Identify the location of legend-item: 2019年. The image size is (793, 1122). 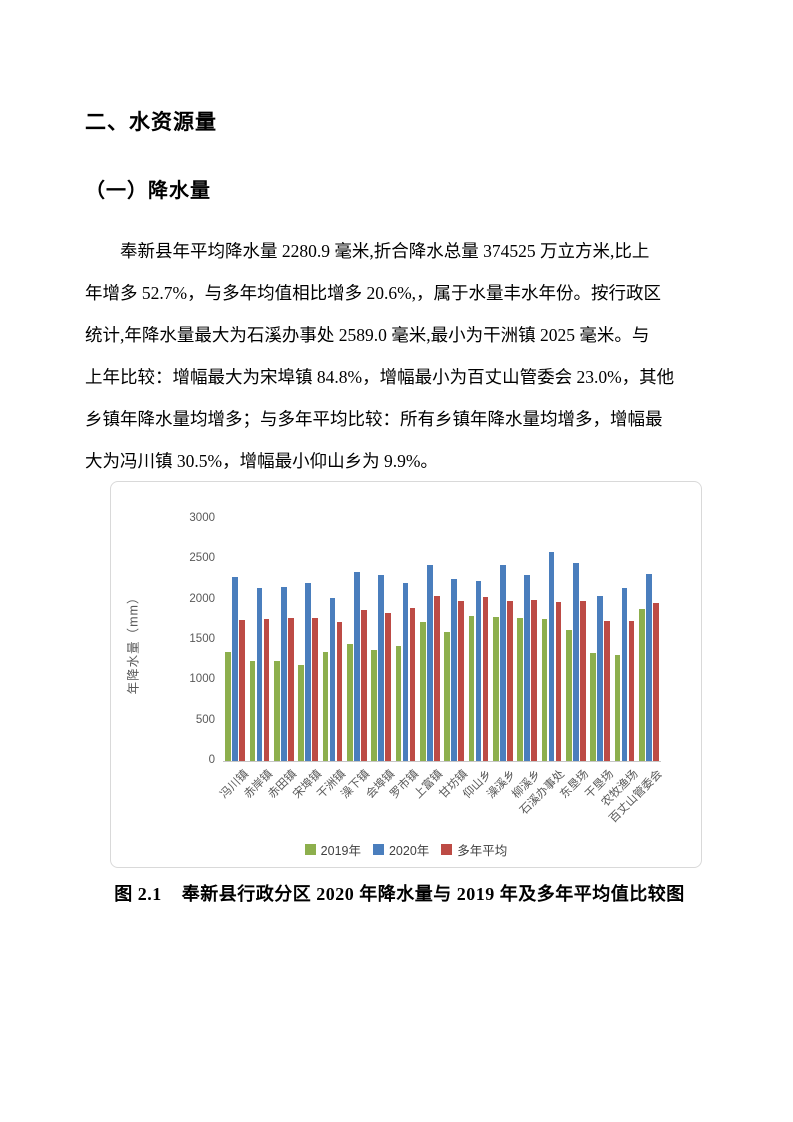
(332, 849).